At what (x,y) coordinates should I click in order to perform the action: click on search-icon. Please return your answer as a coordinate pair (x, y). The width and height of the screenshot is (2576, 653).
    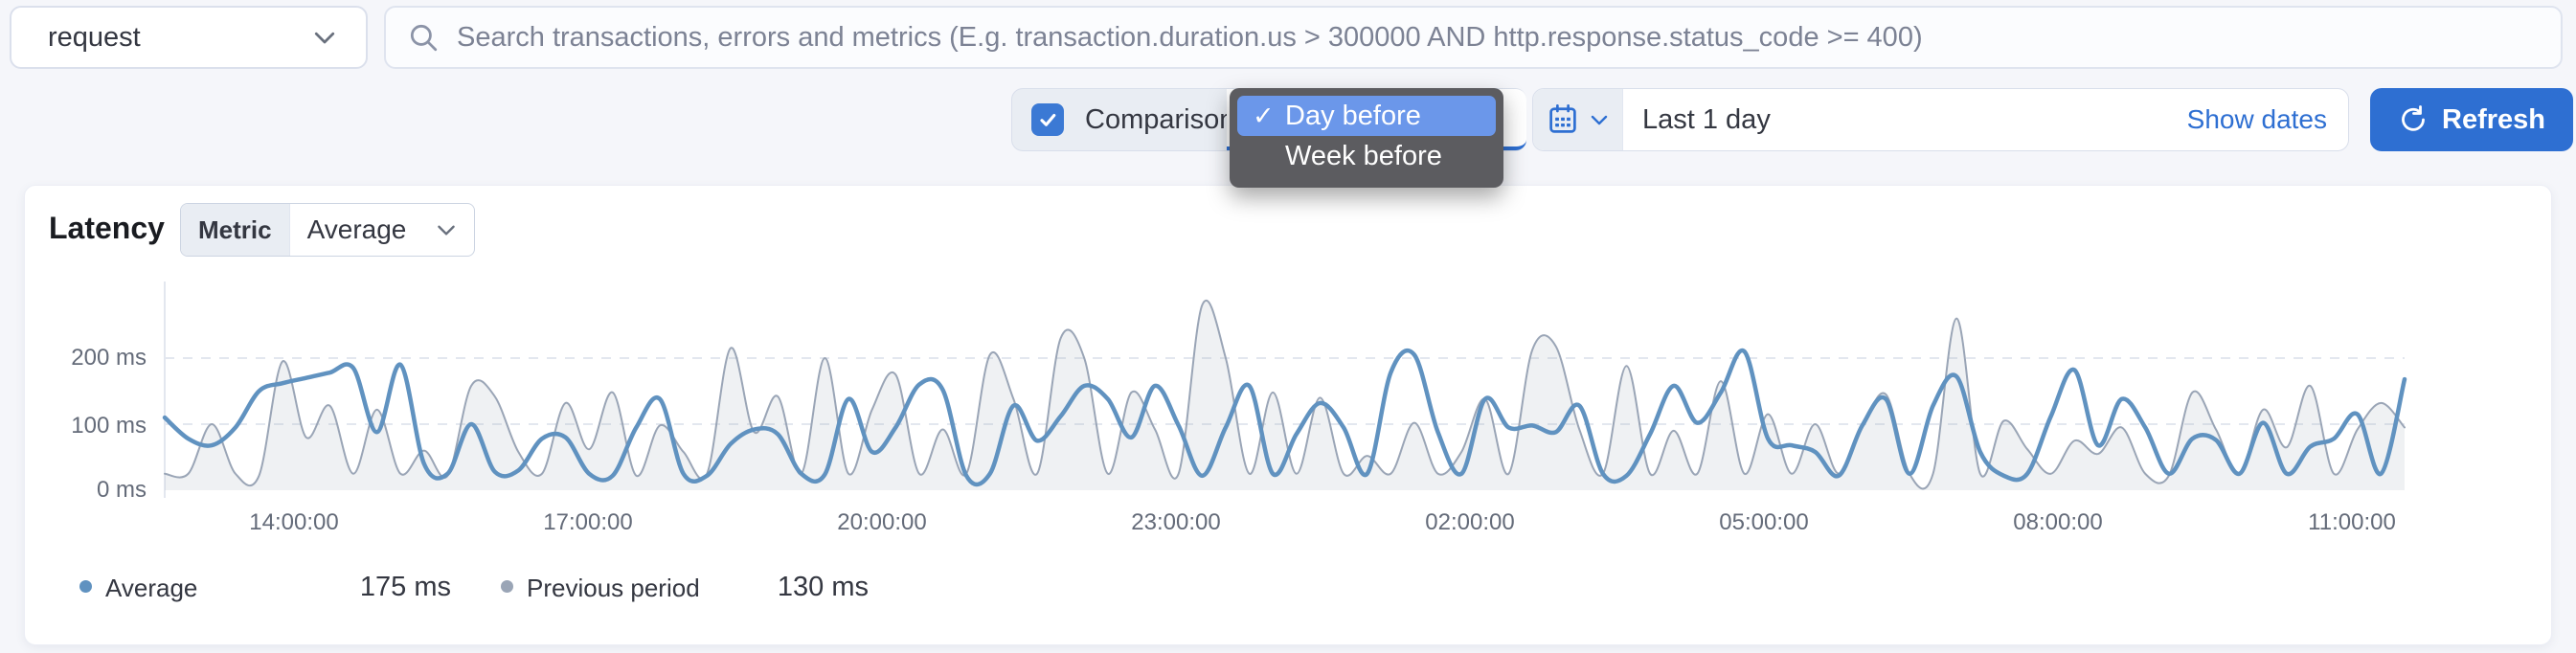
    Looking at the image, I should click on (424, 38).